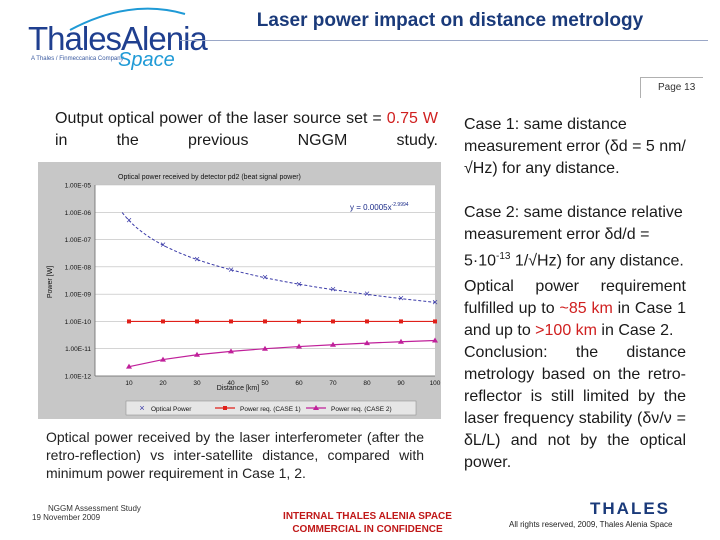 The image size is (720, 540). What do you see at coordinates (412, 118) in the screenshot?
I see `laser-power-value: 0.75 W` at bounding box center [412, 118].